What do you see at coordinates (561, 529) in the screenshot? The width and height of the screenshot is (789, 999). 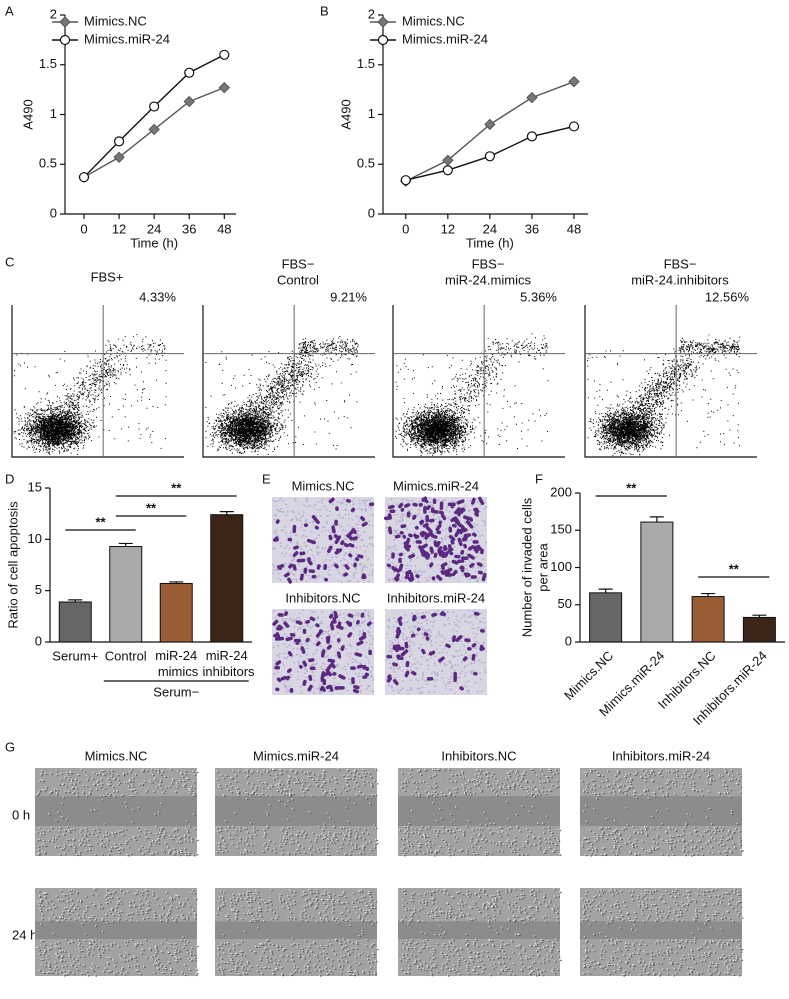 I see `y-tick-label: 150` at bounding box center [561, 529].